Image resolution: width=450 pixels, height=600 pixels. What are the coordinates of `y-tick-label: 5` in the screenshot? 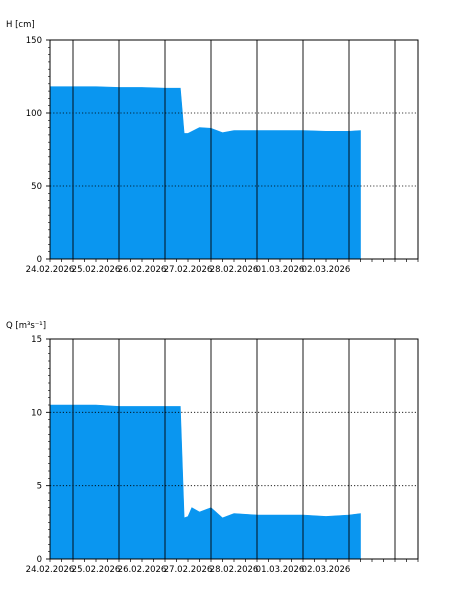 It's located at (39, 487).